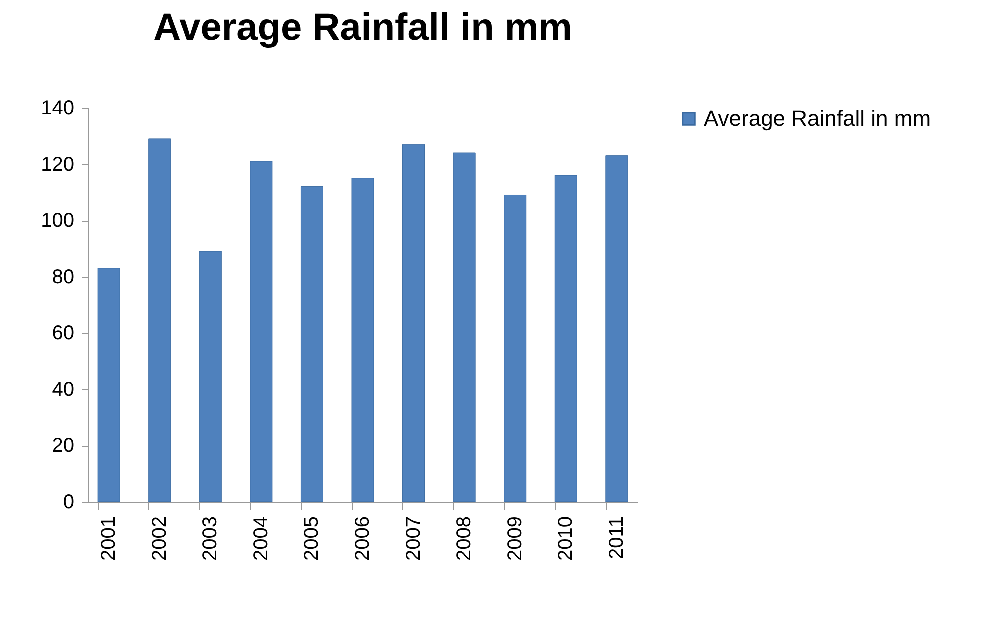 Image resolution: width=989 pixels, height=623 pixels. What do you see at coordinates (63, 333) in the screenshot?
I see `y-tick-label: 60` at bounding box center [63, 333].